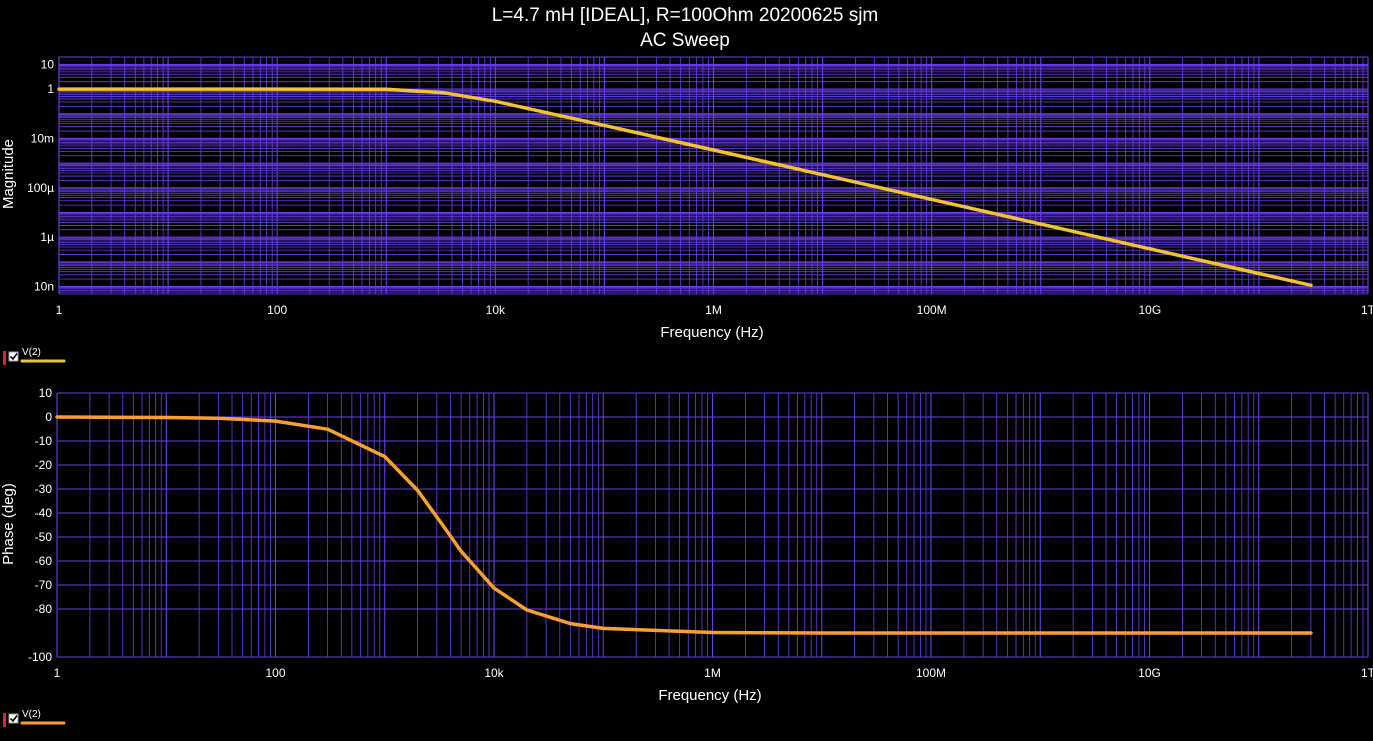 The image size is (1373, 741). Describe the element at coordinates (44, 561) in the screenshot. I see `y-tick-label: -60` at that location.